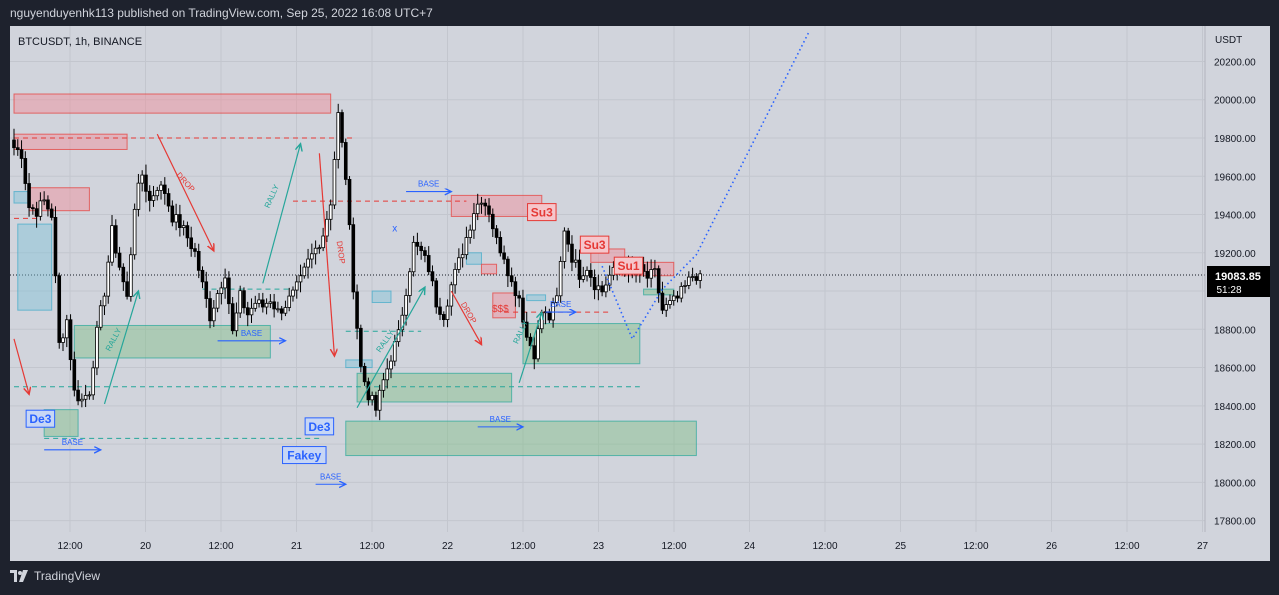  What do you see at coordinates (1235, 177) in the screenshot?
I see `y-tick-label: 19600.00` at bounding box center [1235, 177].